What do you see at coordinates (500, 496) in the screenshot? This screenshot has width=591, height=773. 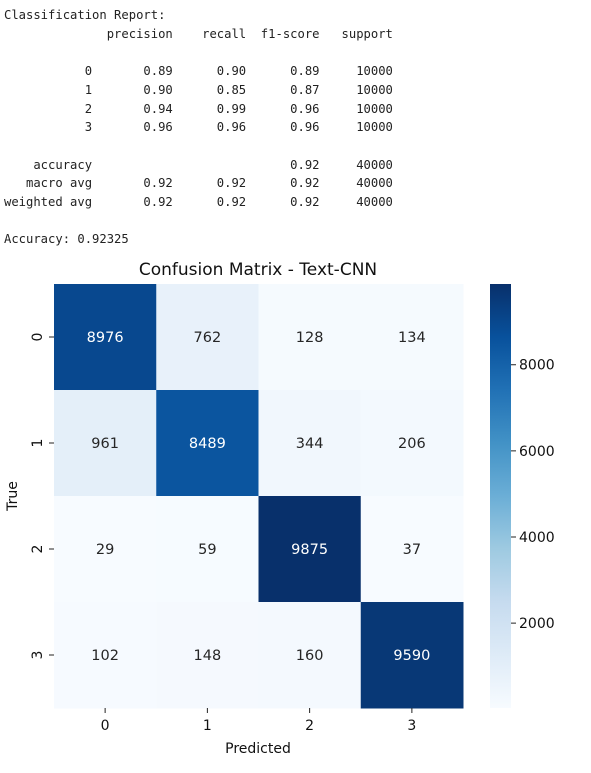 I see `colorbar` at bounding box center [500, 496].